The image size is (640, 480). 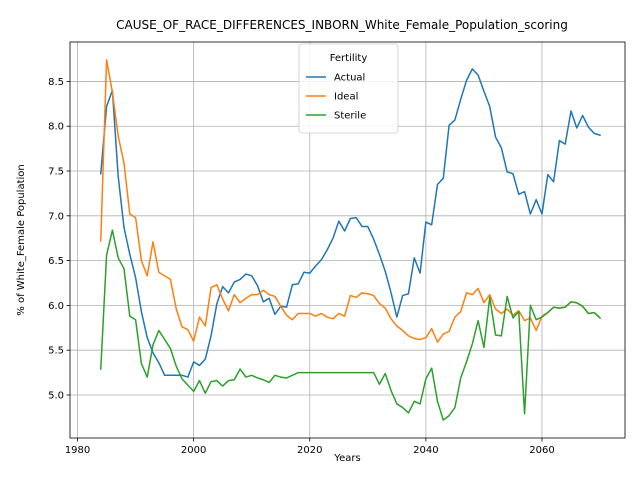 I want to click on legend-title: Fertility, so click(x=349, y=58).